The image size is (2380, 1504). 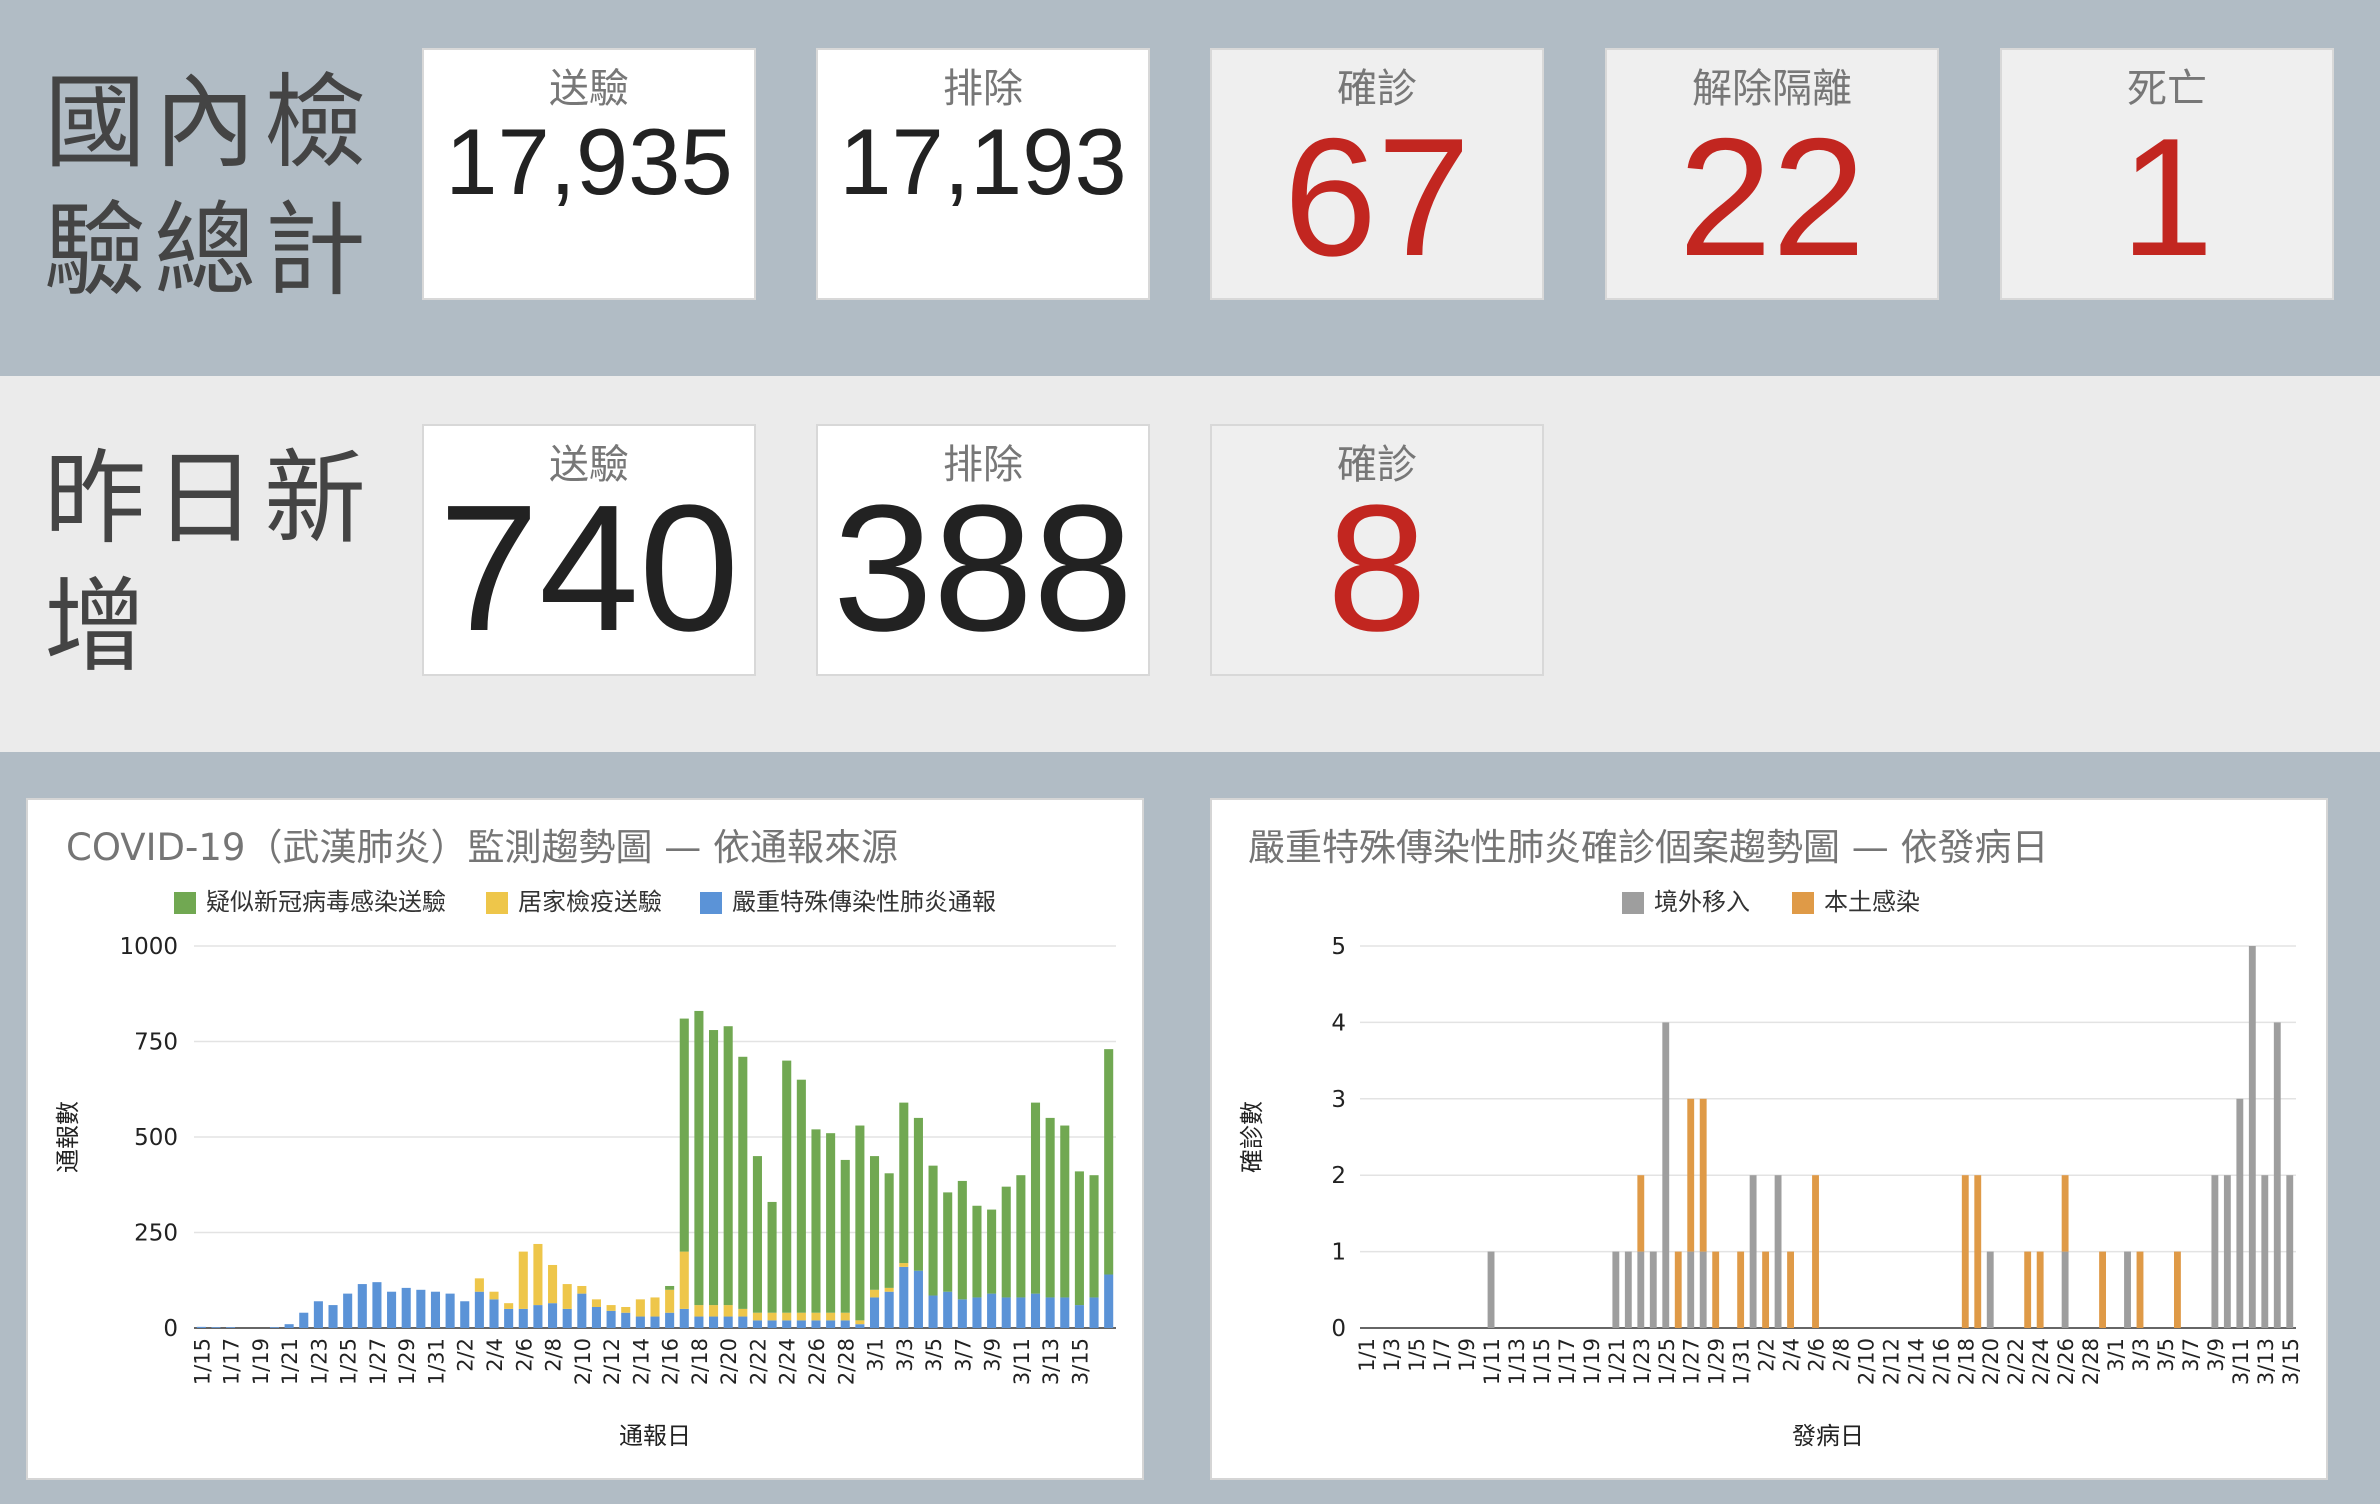 What do you see at coordinates (905, 1355) in the screenshot?
I see `x-tick-label: 3/3` at bounding box center [905, 1355].